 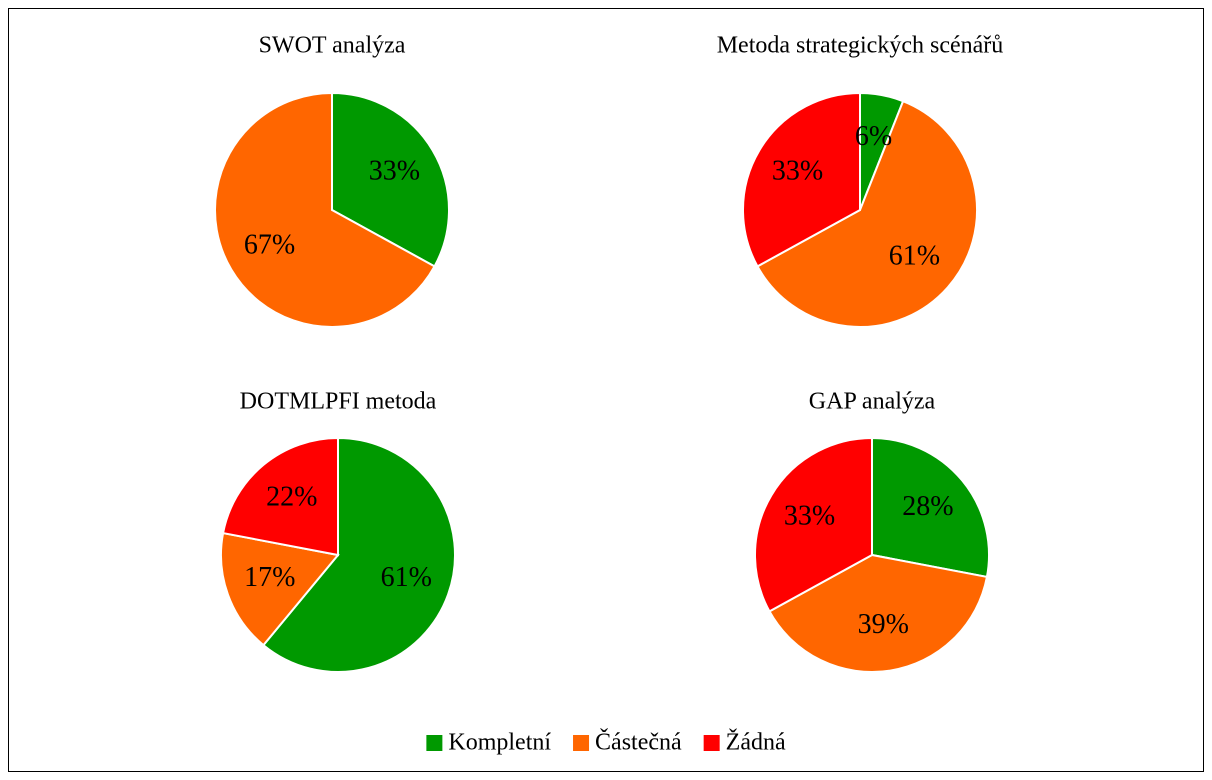 What do you see at coordinates (883, 624) in the screenshot?
I see `data-label: 39%` at bounding box center [883, 624].